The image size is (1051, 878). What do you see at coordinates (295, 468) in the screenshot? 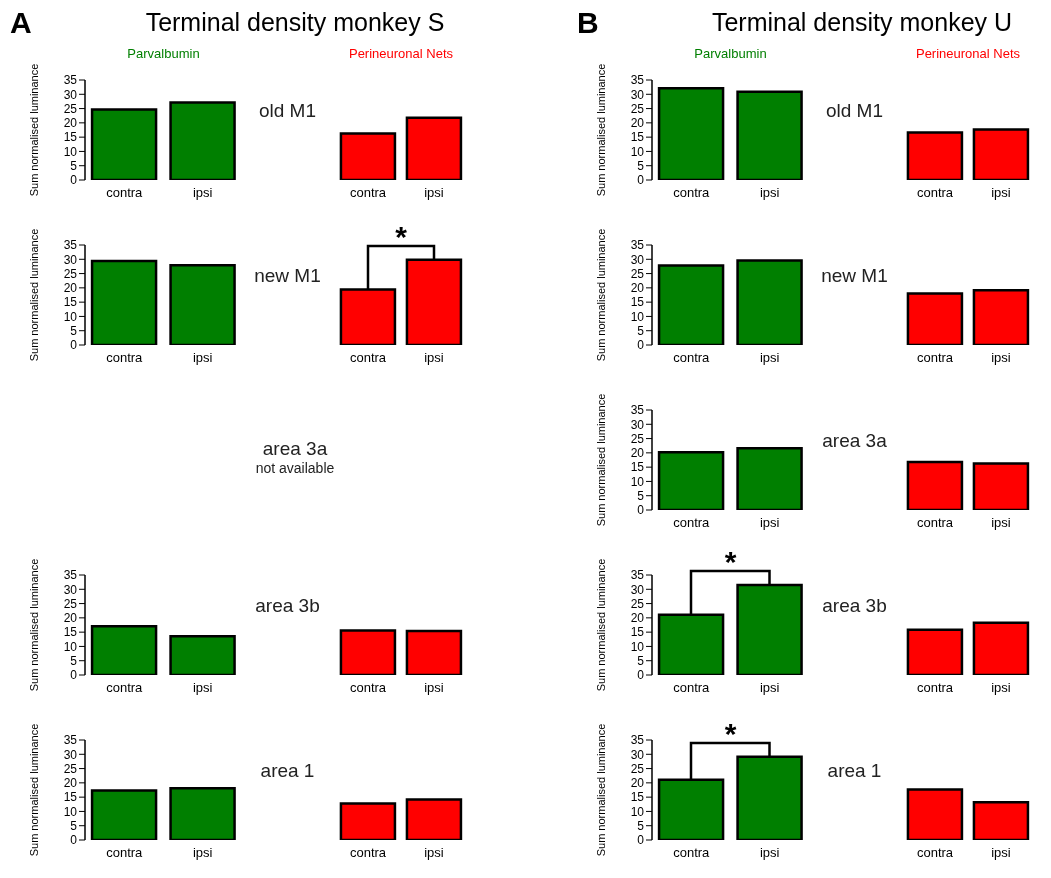
I see `text: not available` at bounding box center [295, 468].